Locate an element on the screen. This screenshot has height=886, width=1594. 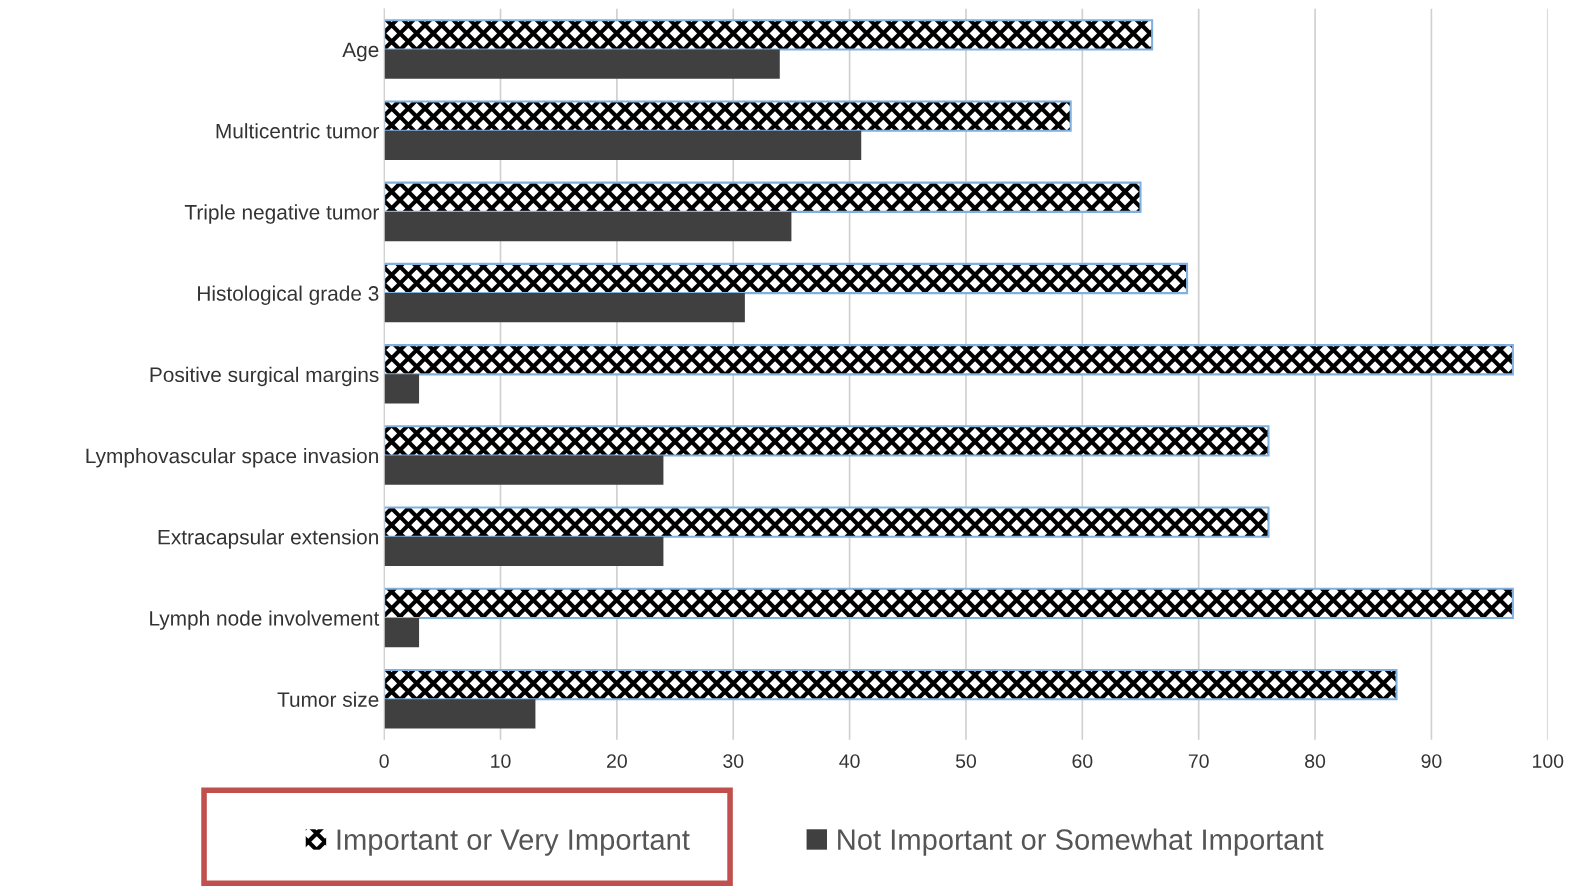
y-tick-label: Multicentric tumor is located at coordinates (297, 131).